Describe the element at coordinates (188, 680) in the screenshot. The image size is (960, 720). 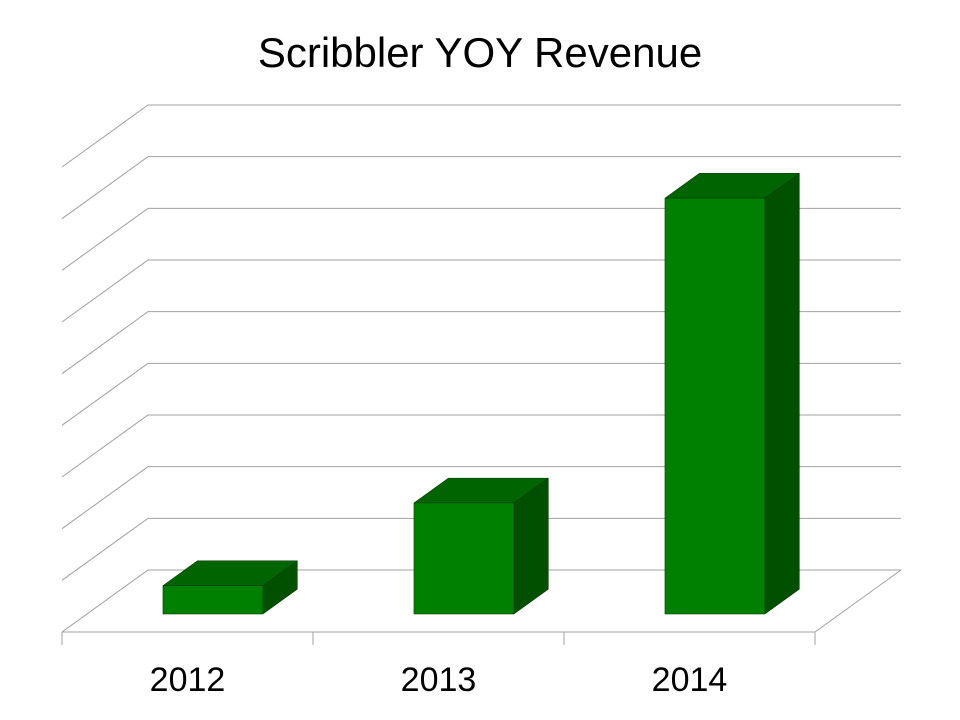
I see `x-tick-label: 2012` at that location.